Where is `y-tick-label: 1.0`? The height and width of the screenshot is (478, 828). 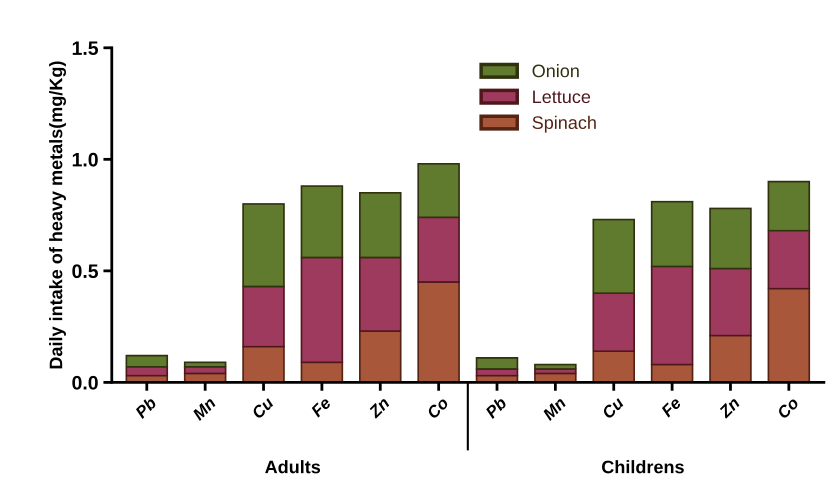 y-tick-label: 1.0 is located at coordinates (85, 159).